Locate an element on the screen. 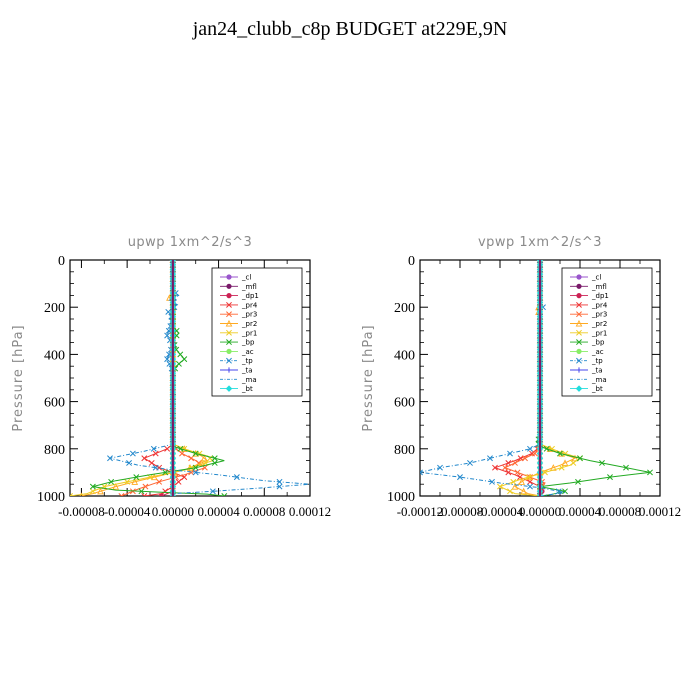 The width and height of the screenshot is (700, 700). legend-entry-dp1: _dp1 is located at coordinates (589, 296).